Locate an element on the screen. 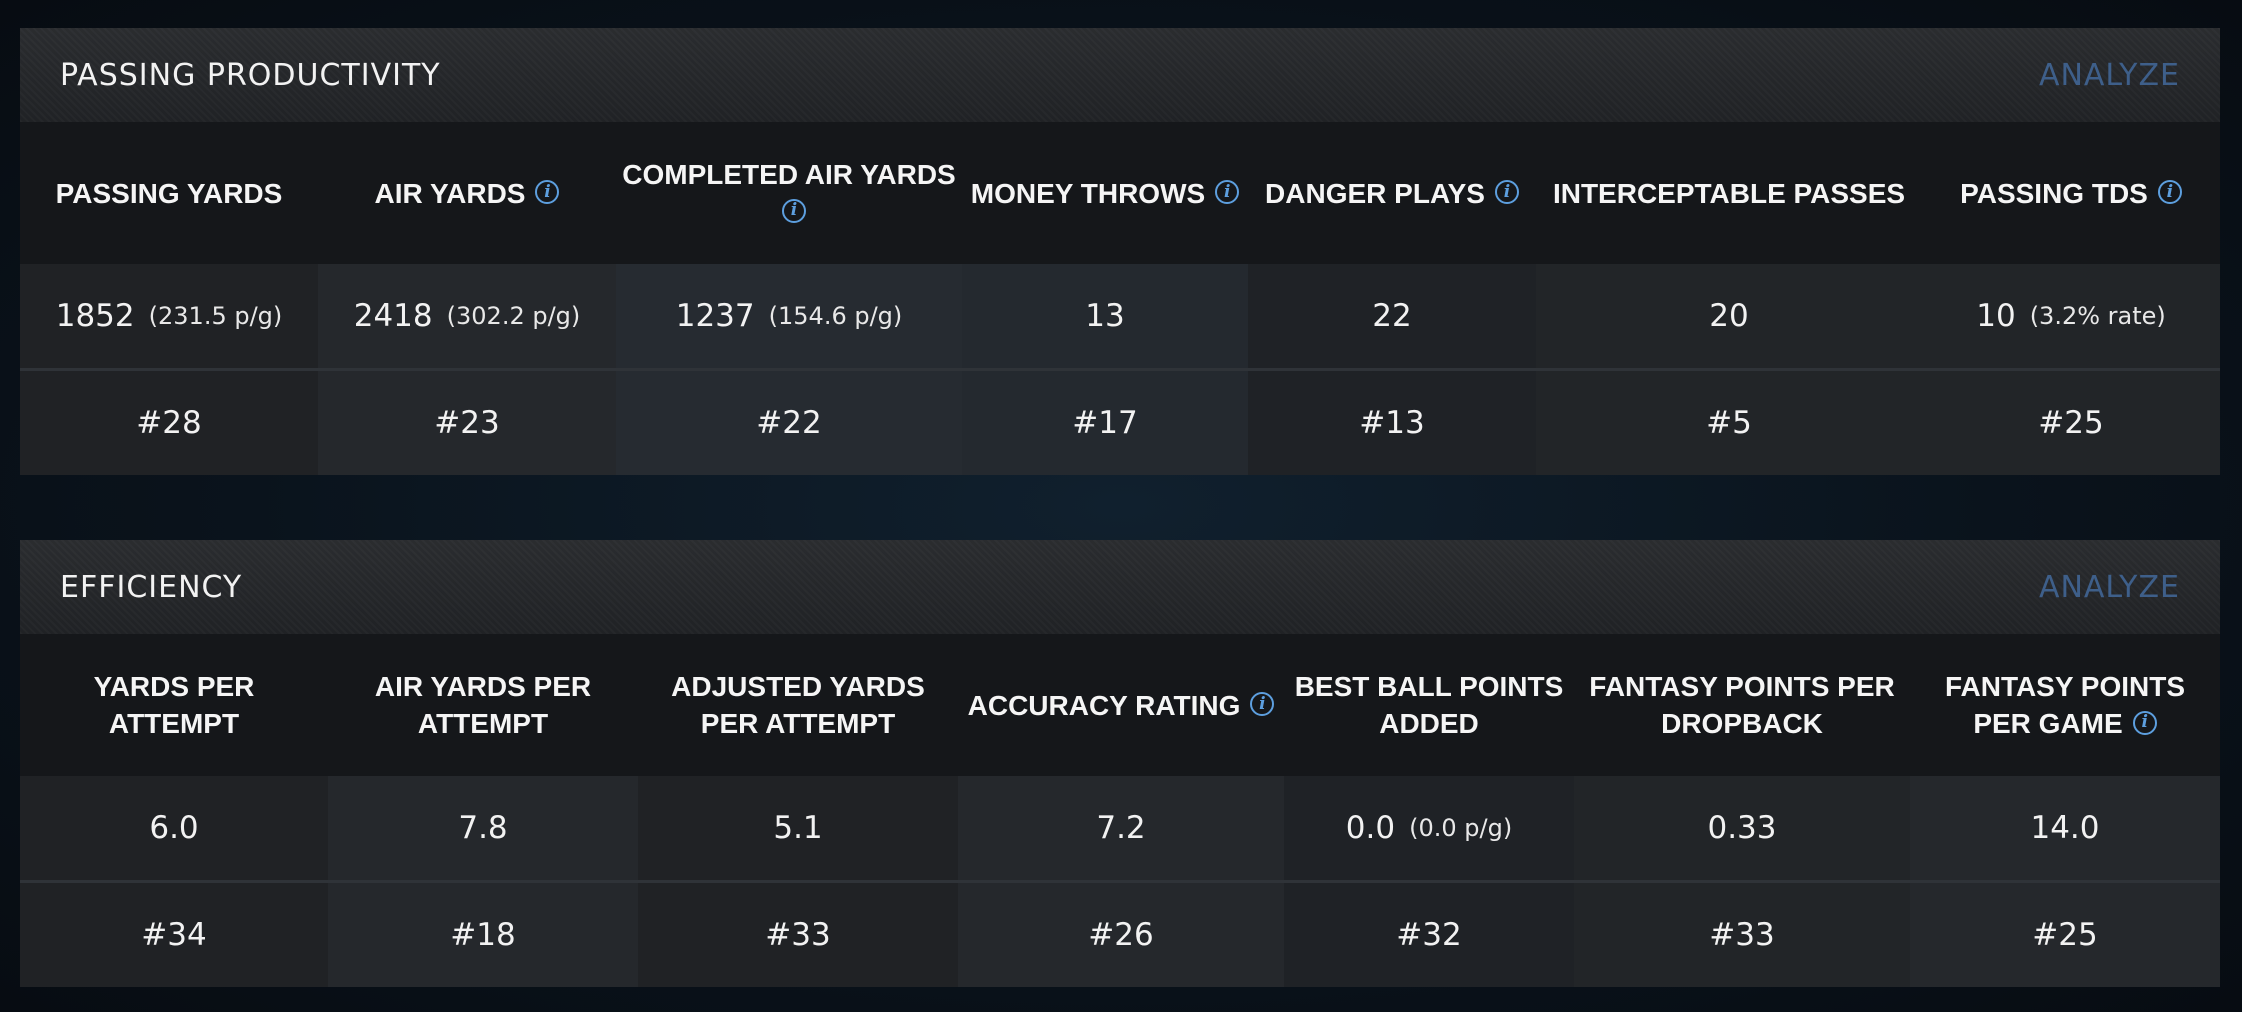 The image size is (2242, 1012). stat-value-cell: 0.33 is located at coordinates (1742, 829).